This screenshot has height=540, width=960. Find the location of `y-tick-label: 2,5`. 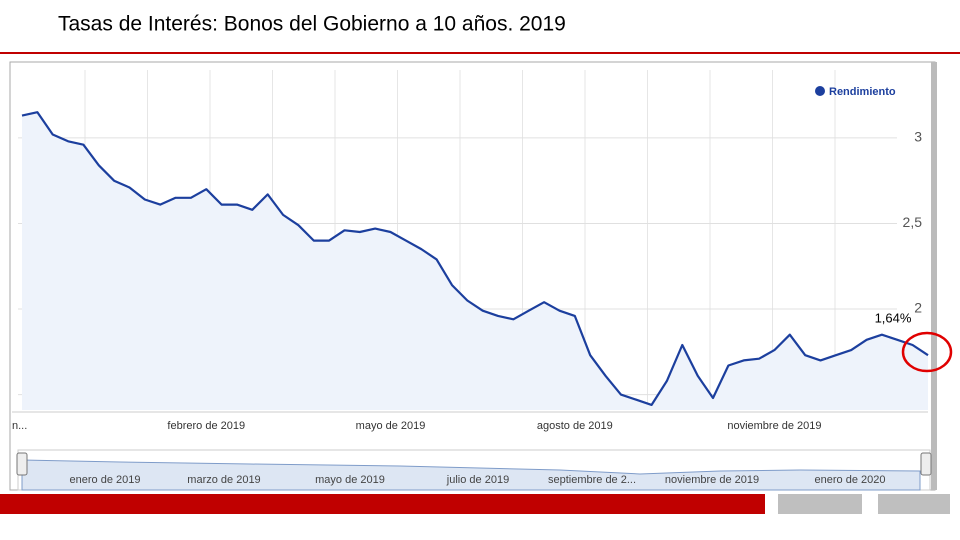

y-tick-label: 2,5 is located at coordinates (913, 222).